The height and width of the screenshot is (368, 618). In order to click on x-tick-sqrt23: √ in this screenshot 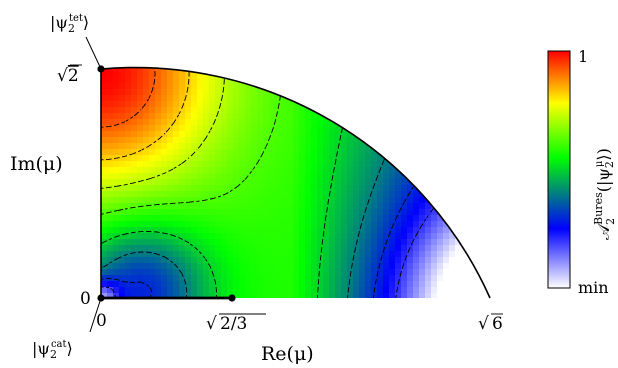, I will do `click(211, 324)`.